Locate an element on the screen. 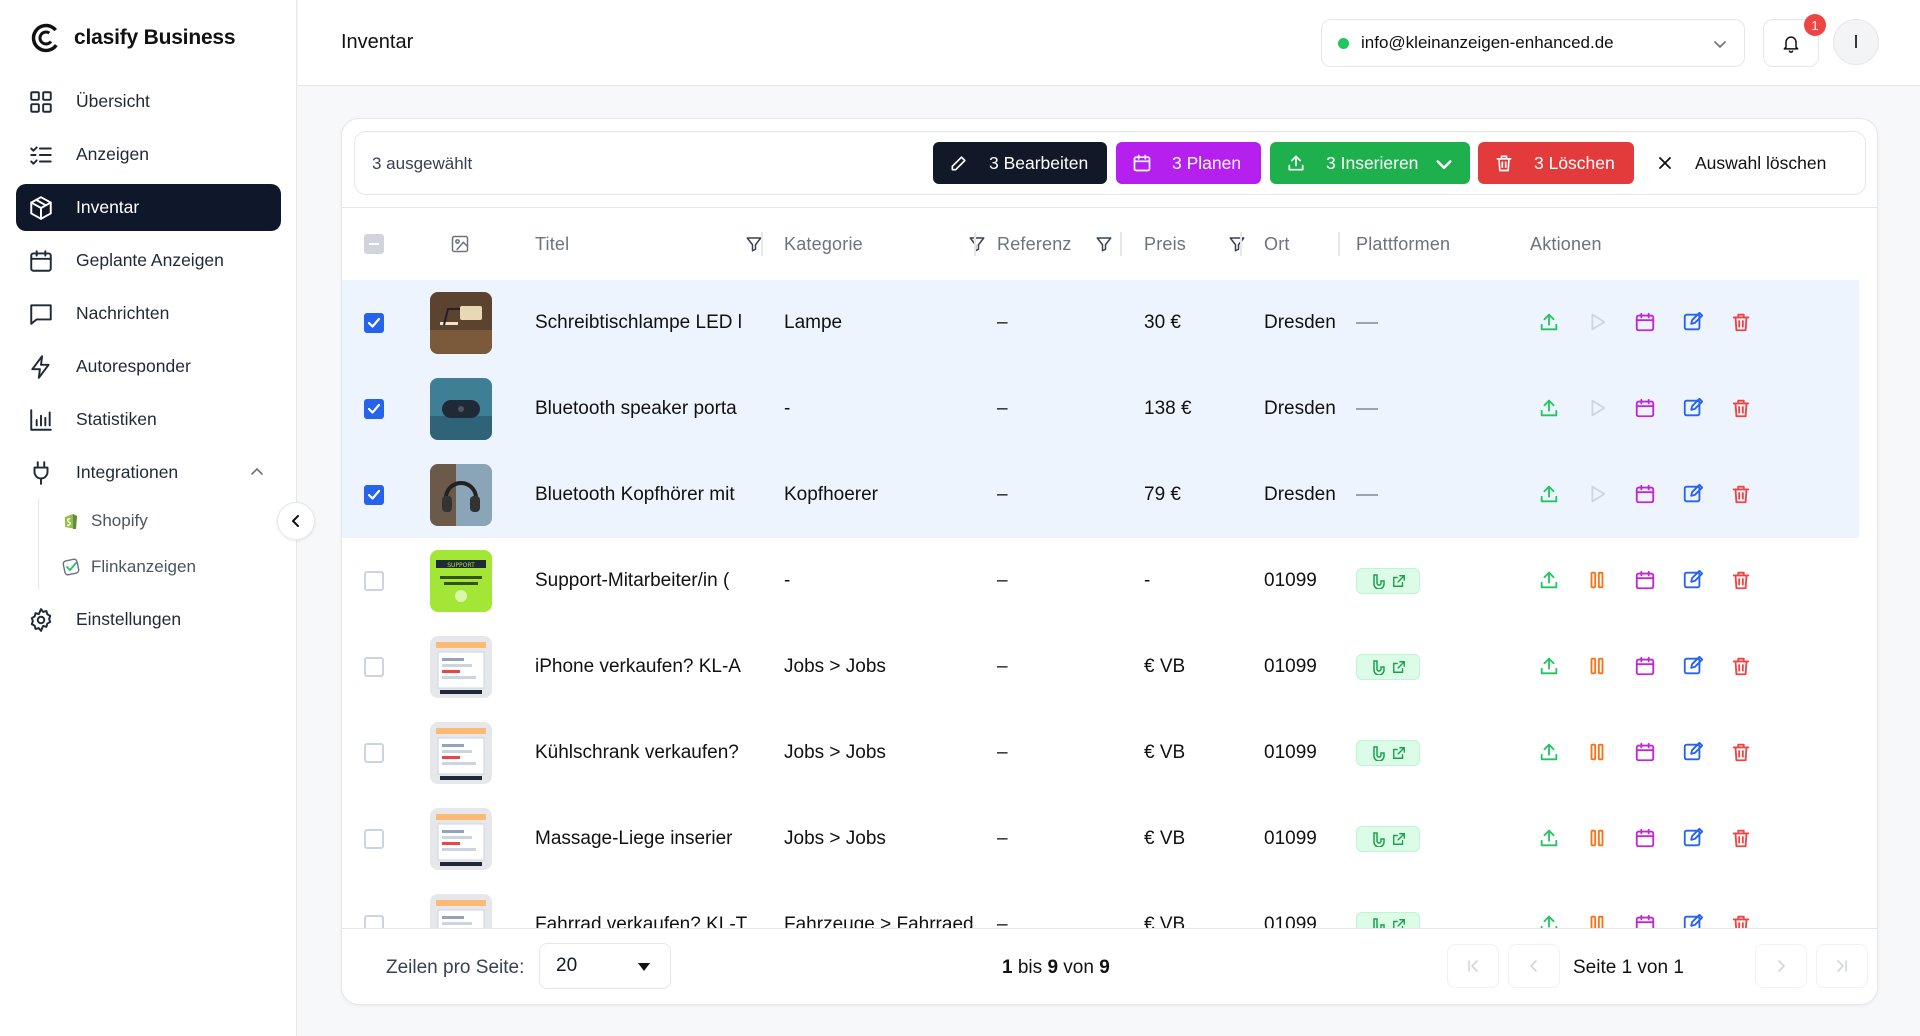  prev-page-button is located at coordinates (1534, 966).